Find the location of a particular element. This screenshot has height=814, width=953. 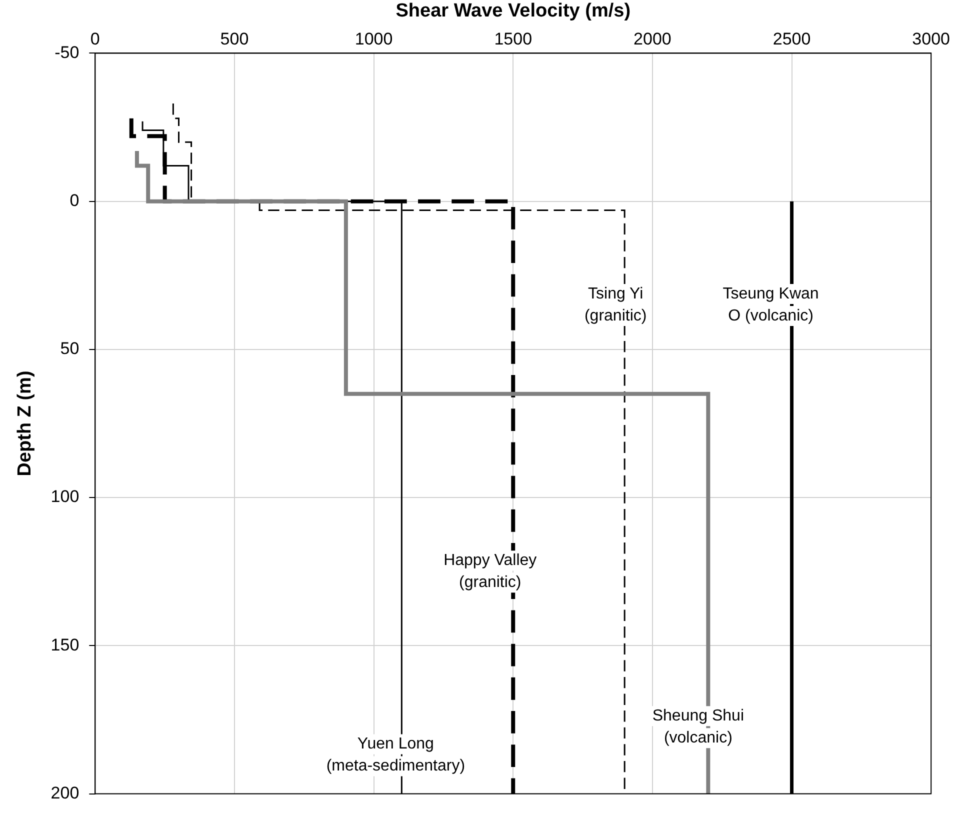

y-tick-label: 0 is located at coordinates (75, 200).